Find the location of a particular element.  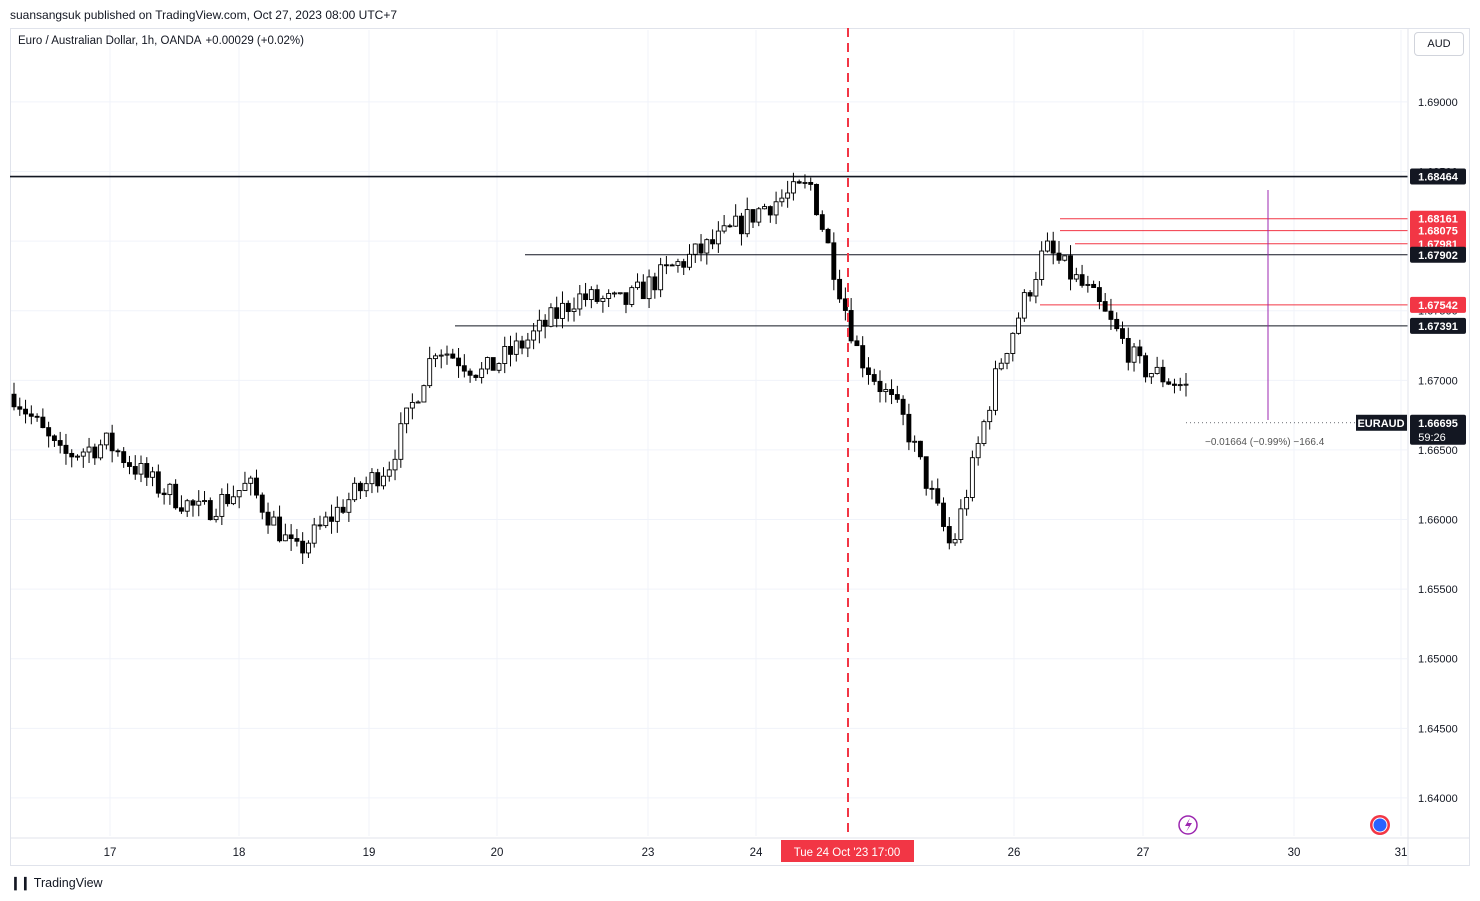

lightning-icon is located at coordinates (1188, 825).